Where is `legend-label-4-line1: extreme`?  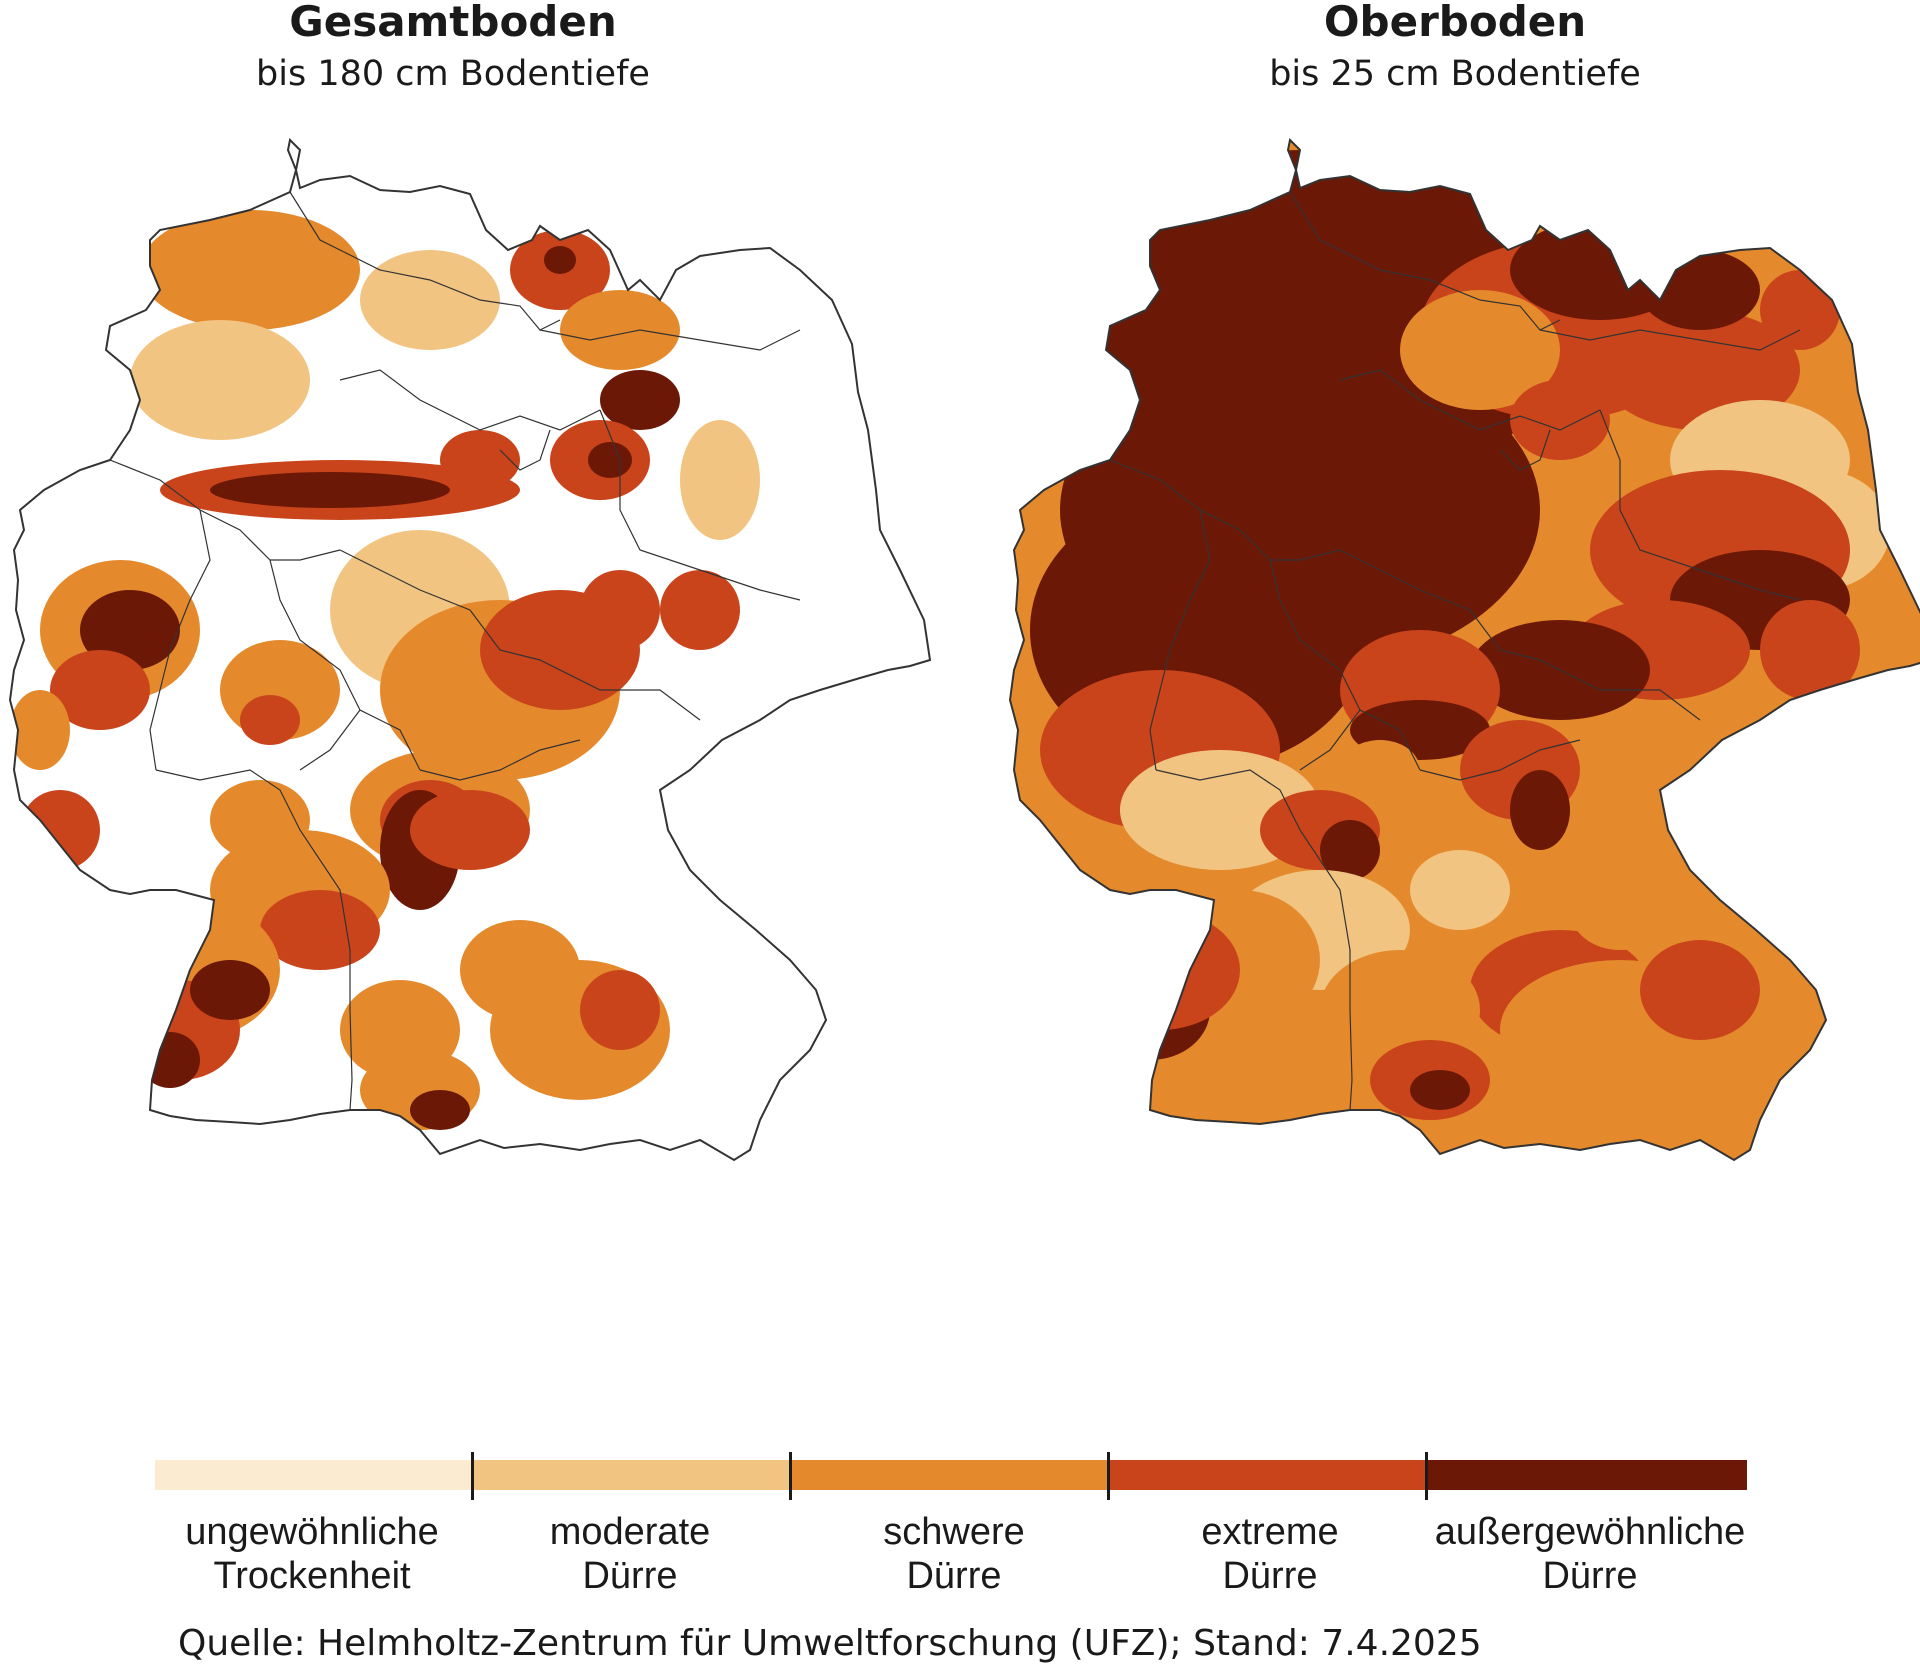 legend-label-4-line1: extreme is located at coordinates (1270, 1532).